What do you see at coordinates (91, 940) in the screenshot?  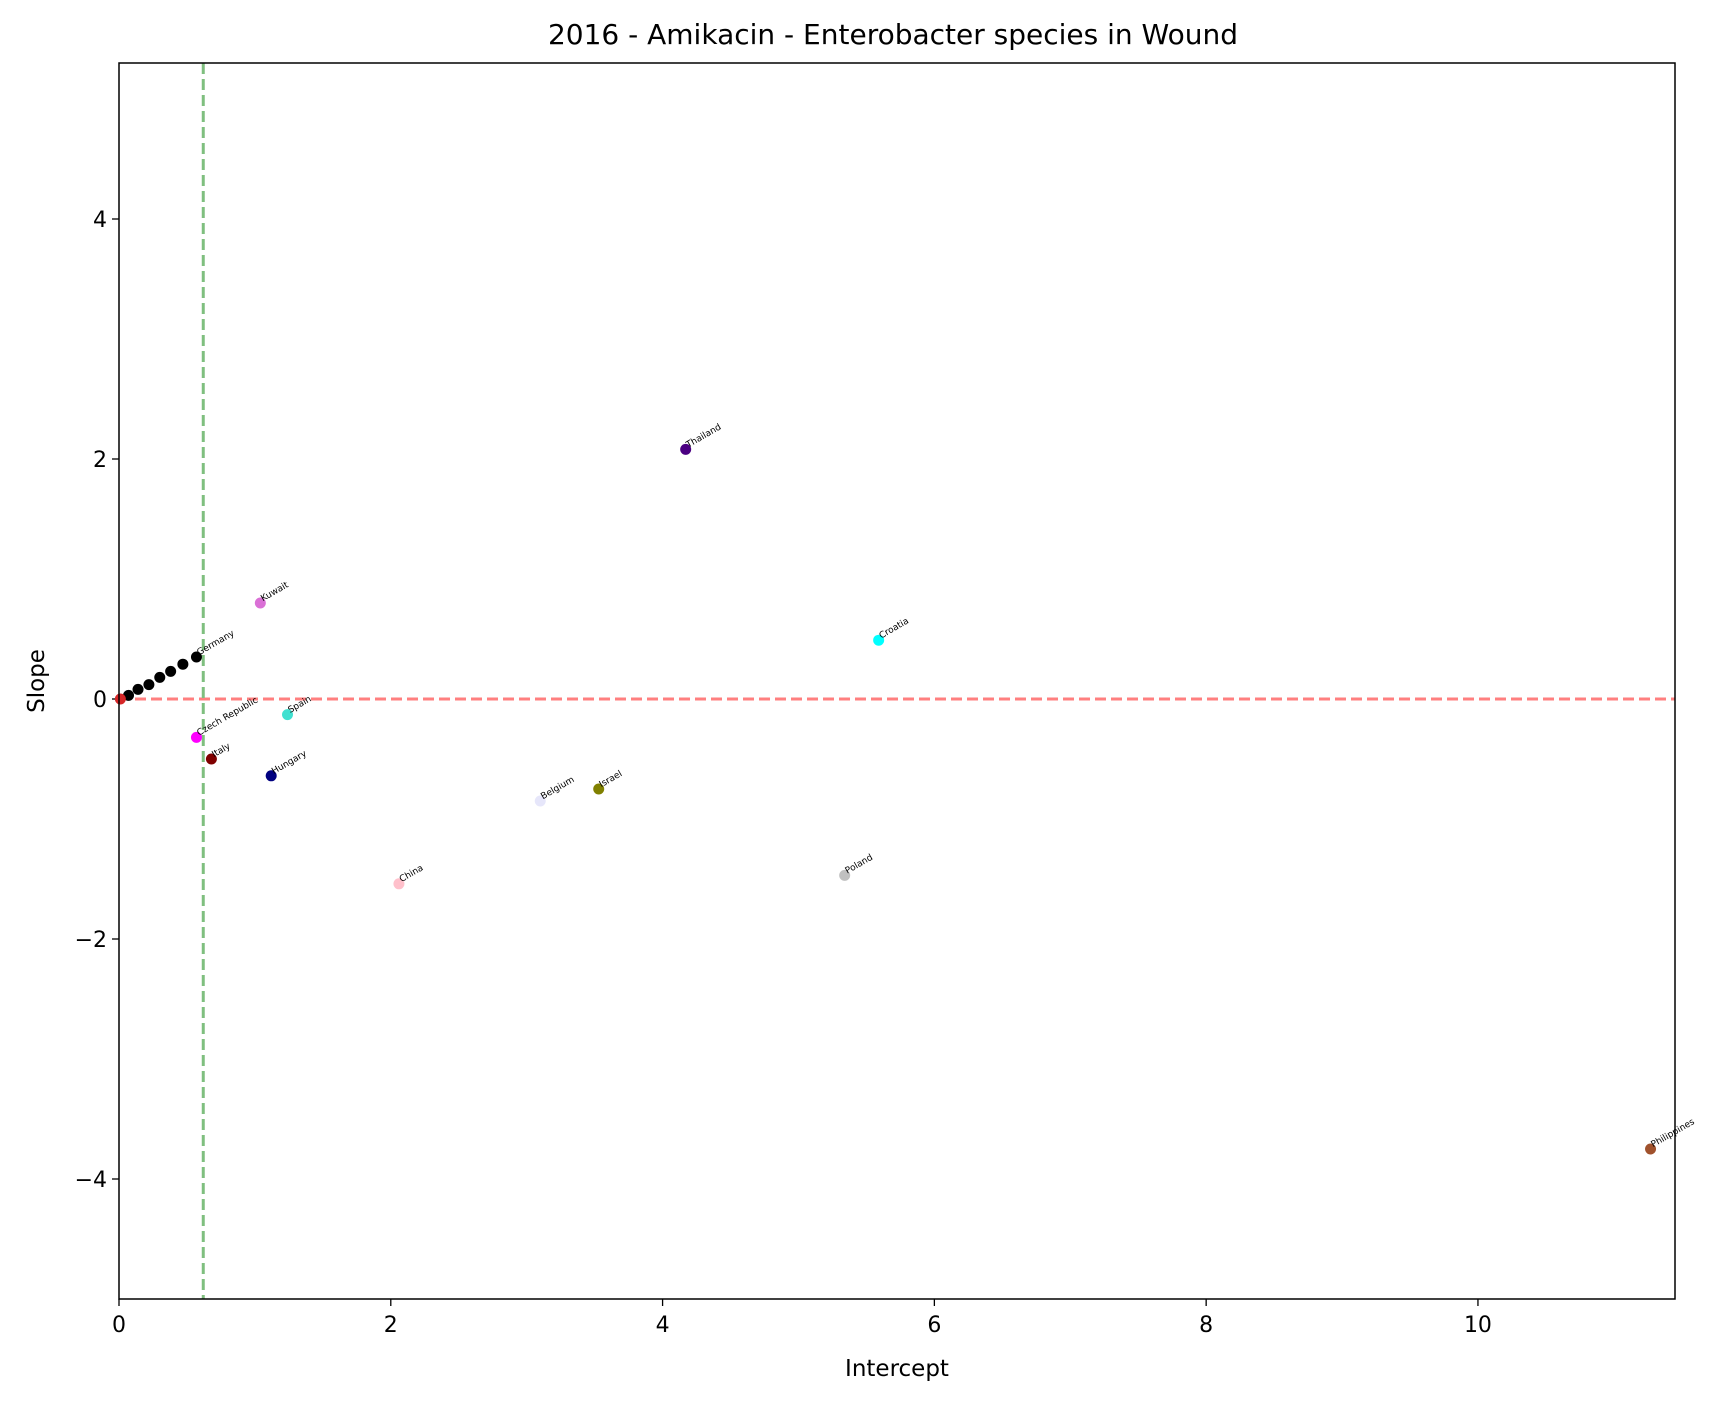 I see `y-tick-label: −2` at bounding box center [91, 940].